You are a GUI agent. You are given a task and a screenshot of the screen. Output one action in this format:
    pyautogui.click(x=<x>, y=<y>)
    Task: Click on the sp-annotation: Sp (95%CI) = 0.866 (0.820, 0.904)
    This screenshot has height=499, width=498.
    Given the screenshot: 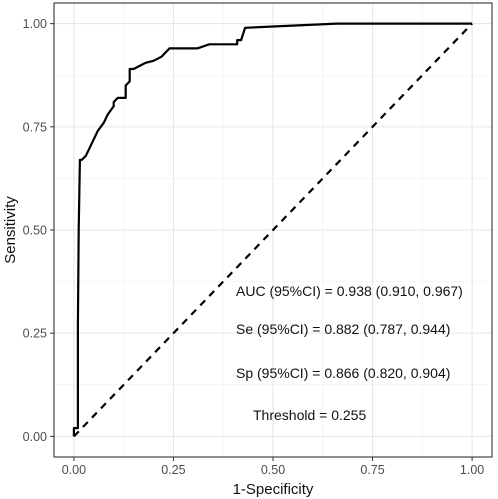 What is the action you would take?
    pyautogui.click(x=343, y=373)
    